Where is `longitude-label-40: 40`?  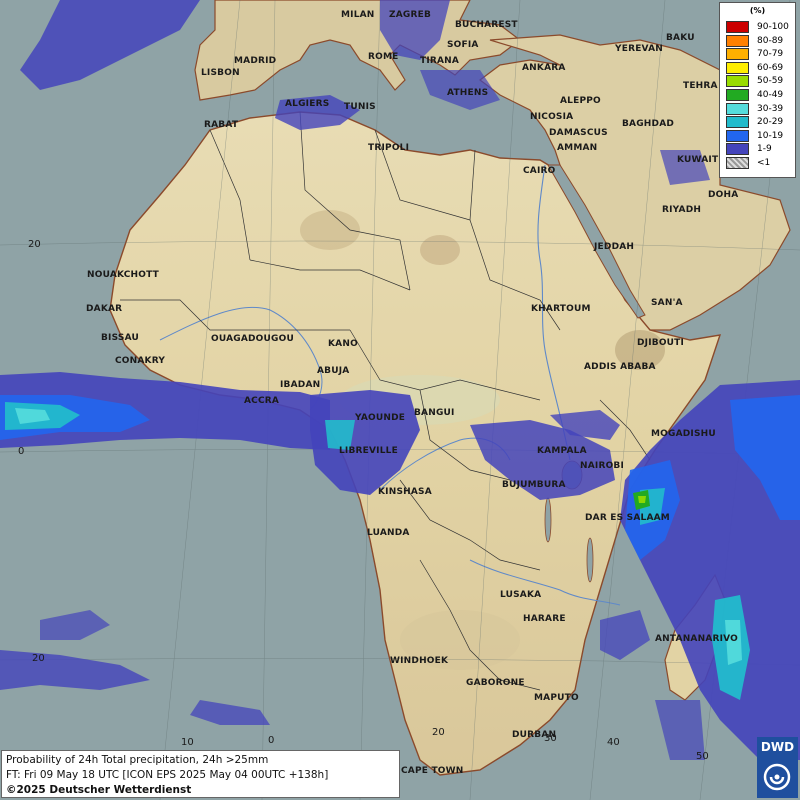 longitude-label-40: 40 is located at coordinates (613, 742).